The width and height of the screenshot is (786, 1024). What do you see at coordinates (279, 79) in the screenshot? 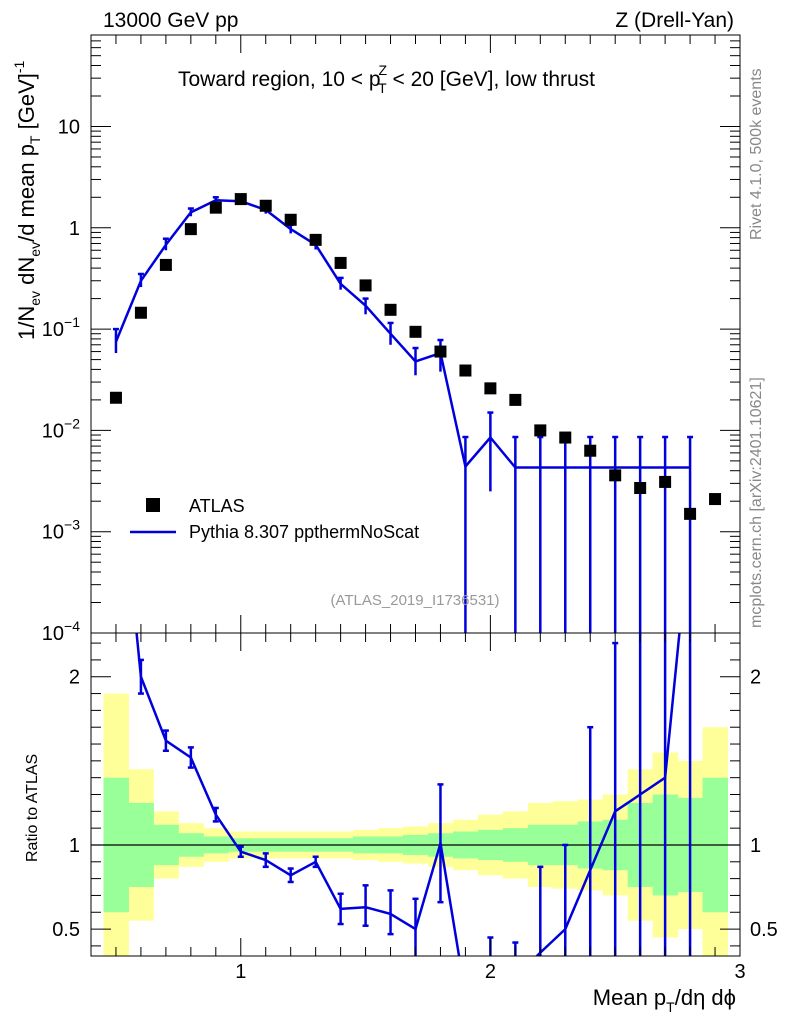
I see `title-prefix: Toward region, 10 < p` at bounding box center [279, 79].